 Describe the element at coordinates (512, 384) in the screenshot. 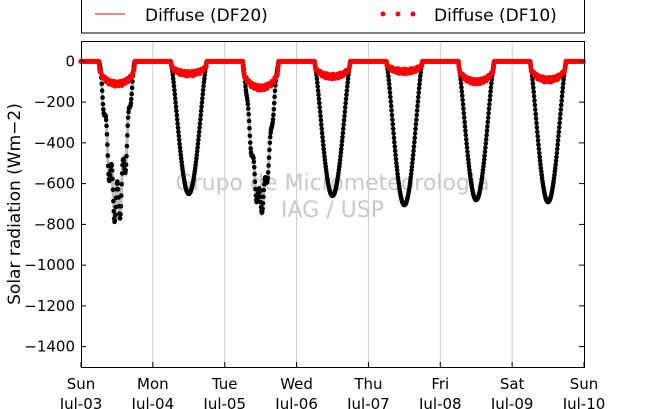

I see `x-tick-label-day: Sat` at that location.